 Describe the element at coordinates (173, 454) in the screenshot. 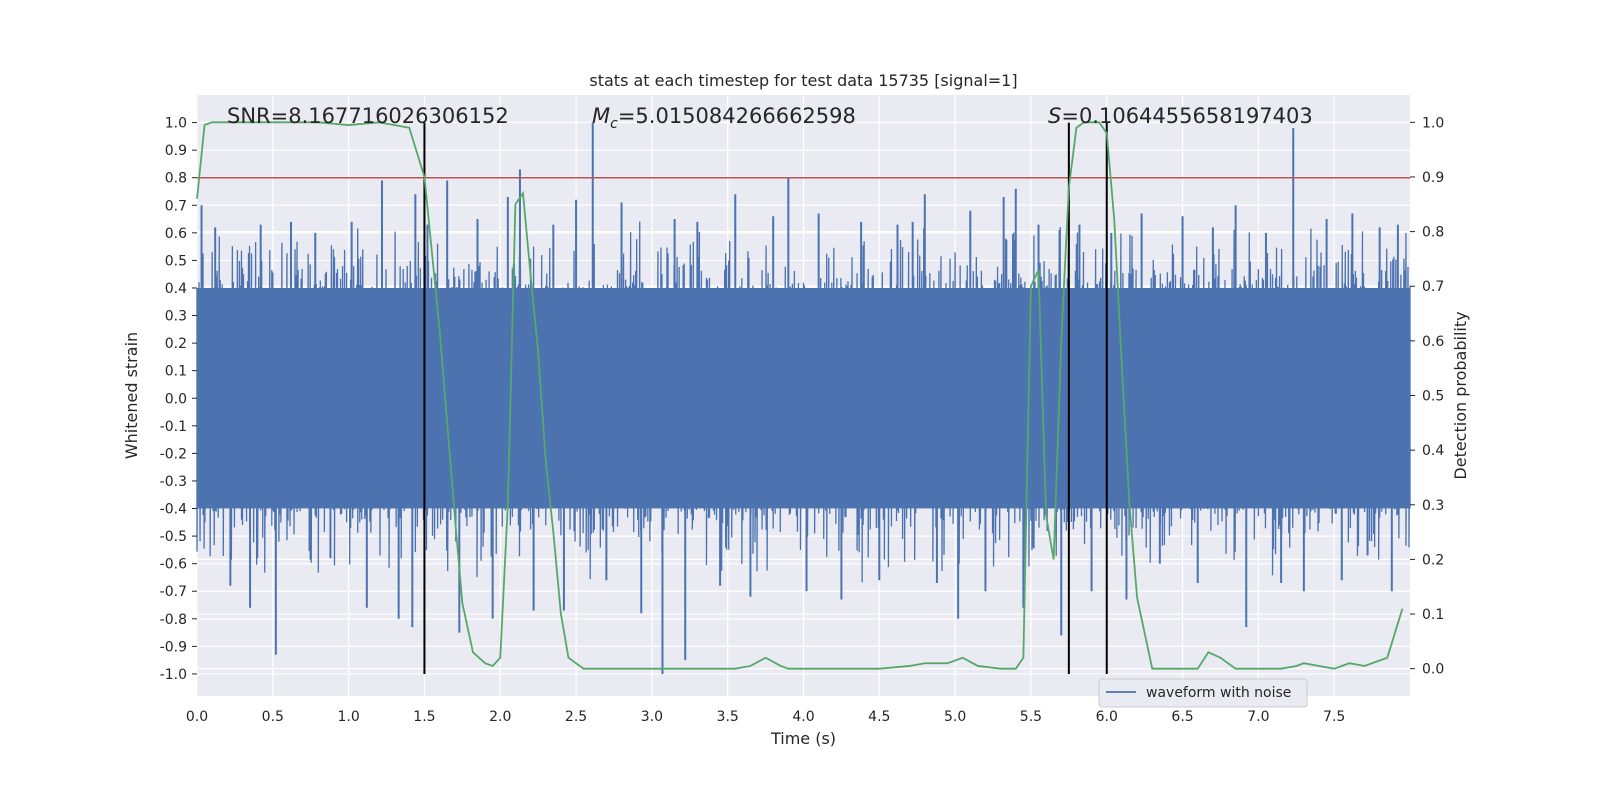

I see `y-tick-label: -0.2` at that location.